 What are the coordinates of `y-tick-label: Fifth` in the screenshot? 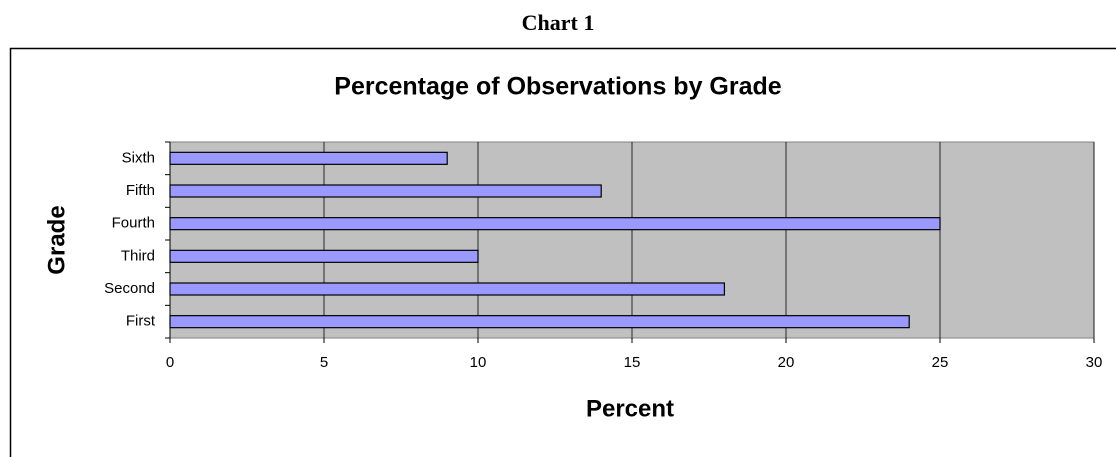 It's located at (140, 190).